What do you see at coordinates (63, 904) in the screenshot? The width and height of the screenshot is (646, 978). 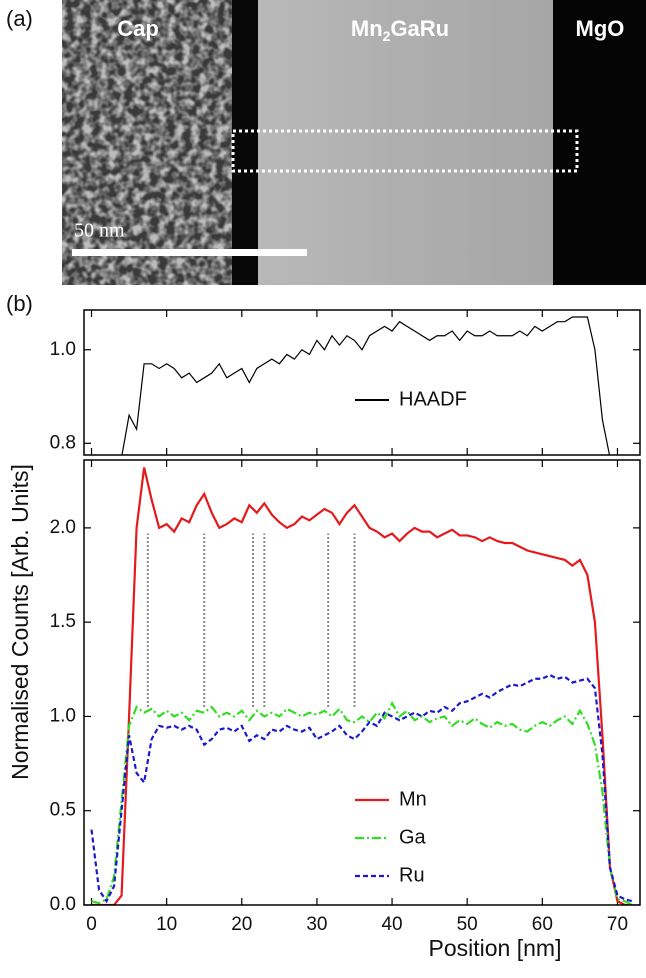 I see `y-tick-label: 0.0` at bounding box center [63, 904].